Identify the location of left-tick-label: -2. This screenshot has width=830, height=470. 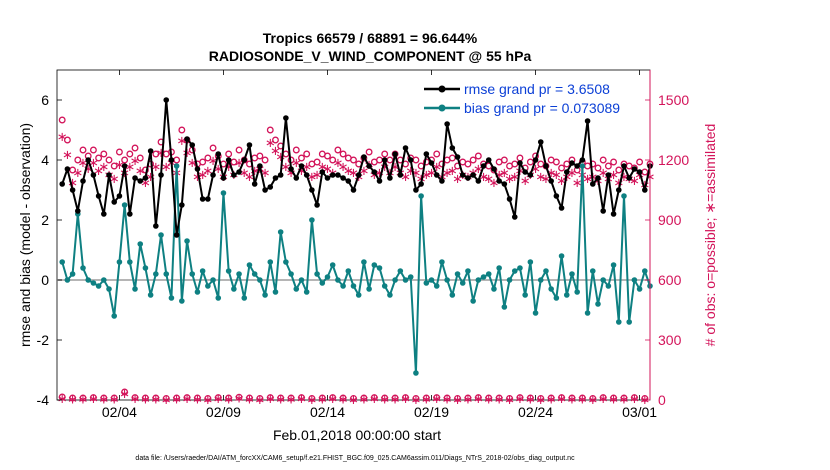
(43, 340).